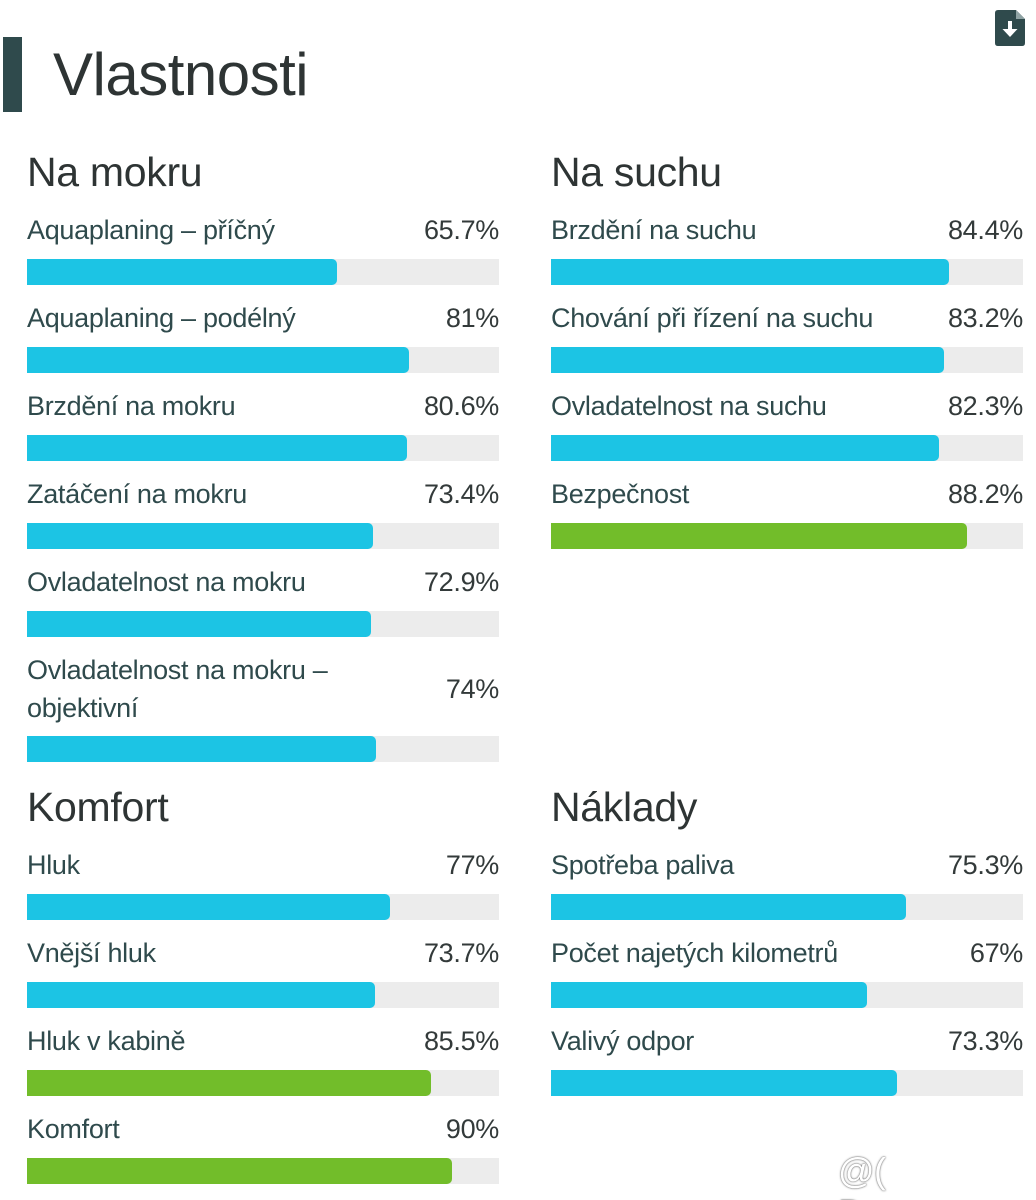 This screenshot has width=1036, height=1200. I want to click on metric-row: Zatáčení na mokru 73.4%, so click(263, 505).